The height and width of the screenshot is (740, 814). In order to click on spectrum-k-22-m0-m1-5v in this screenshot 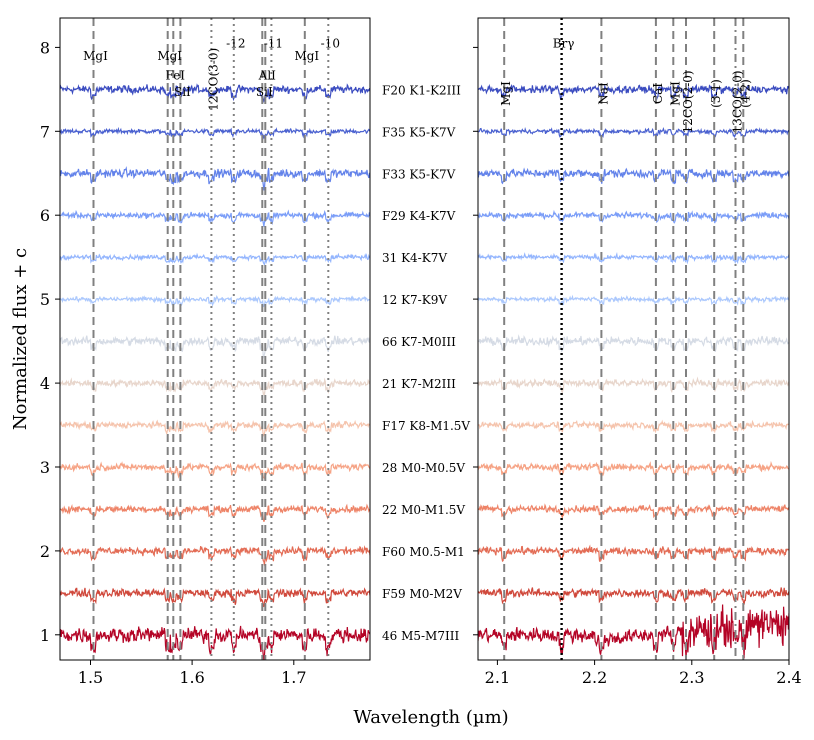, I will do `click(633, 511)`.